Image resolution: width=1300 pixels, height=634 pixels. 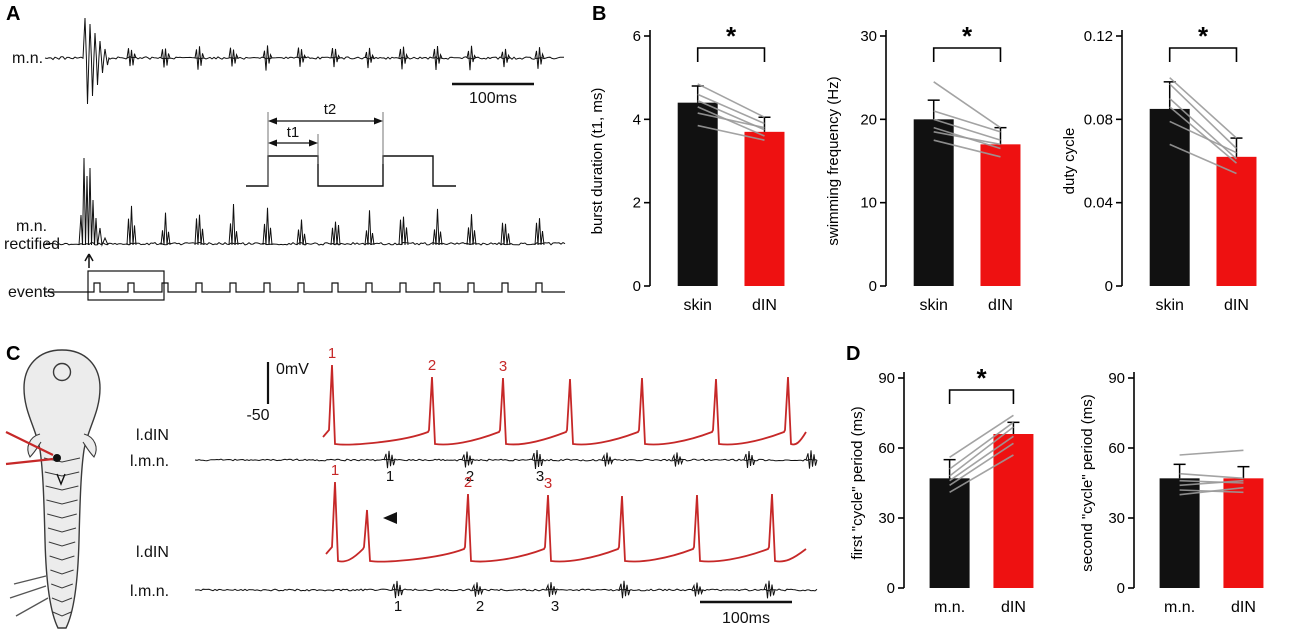 What do you see at coordinates (470, 476) in the screenshot?
I see `mn1-burst-number: 2` at bounding box center [470, 476].